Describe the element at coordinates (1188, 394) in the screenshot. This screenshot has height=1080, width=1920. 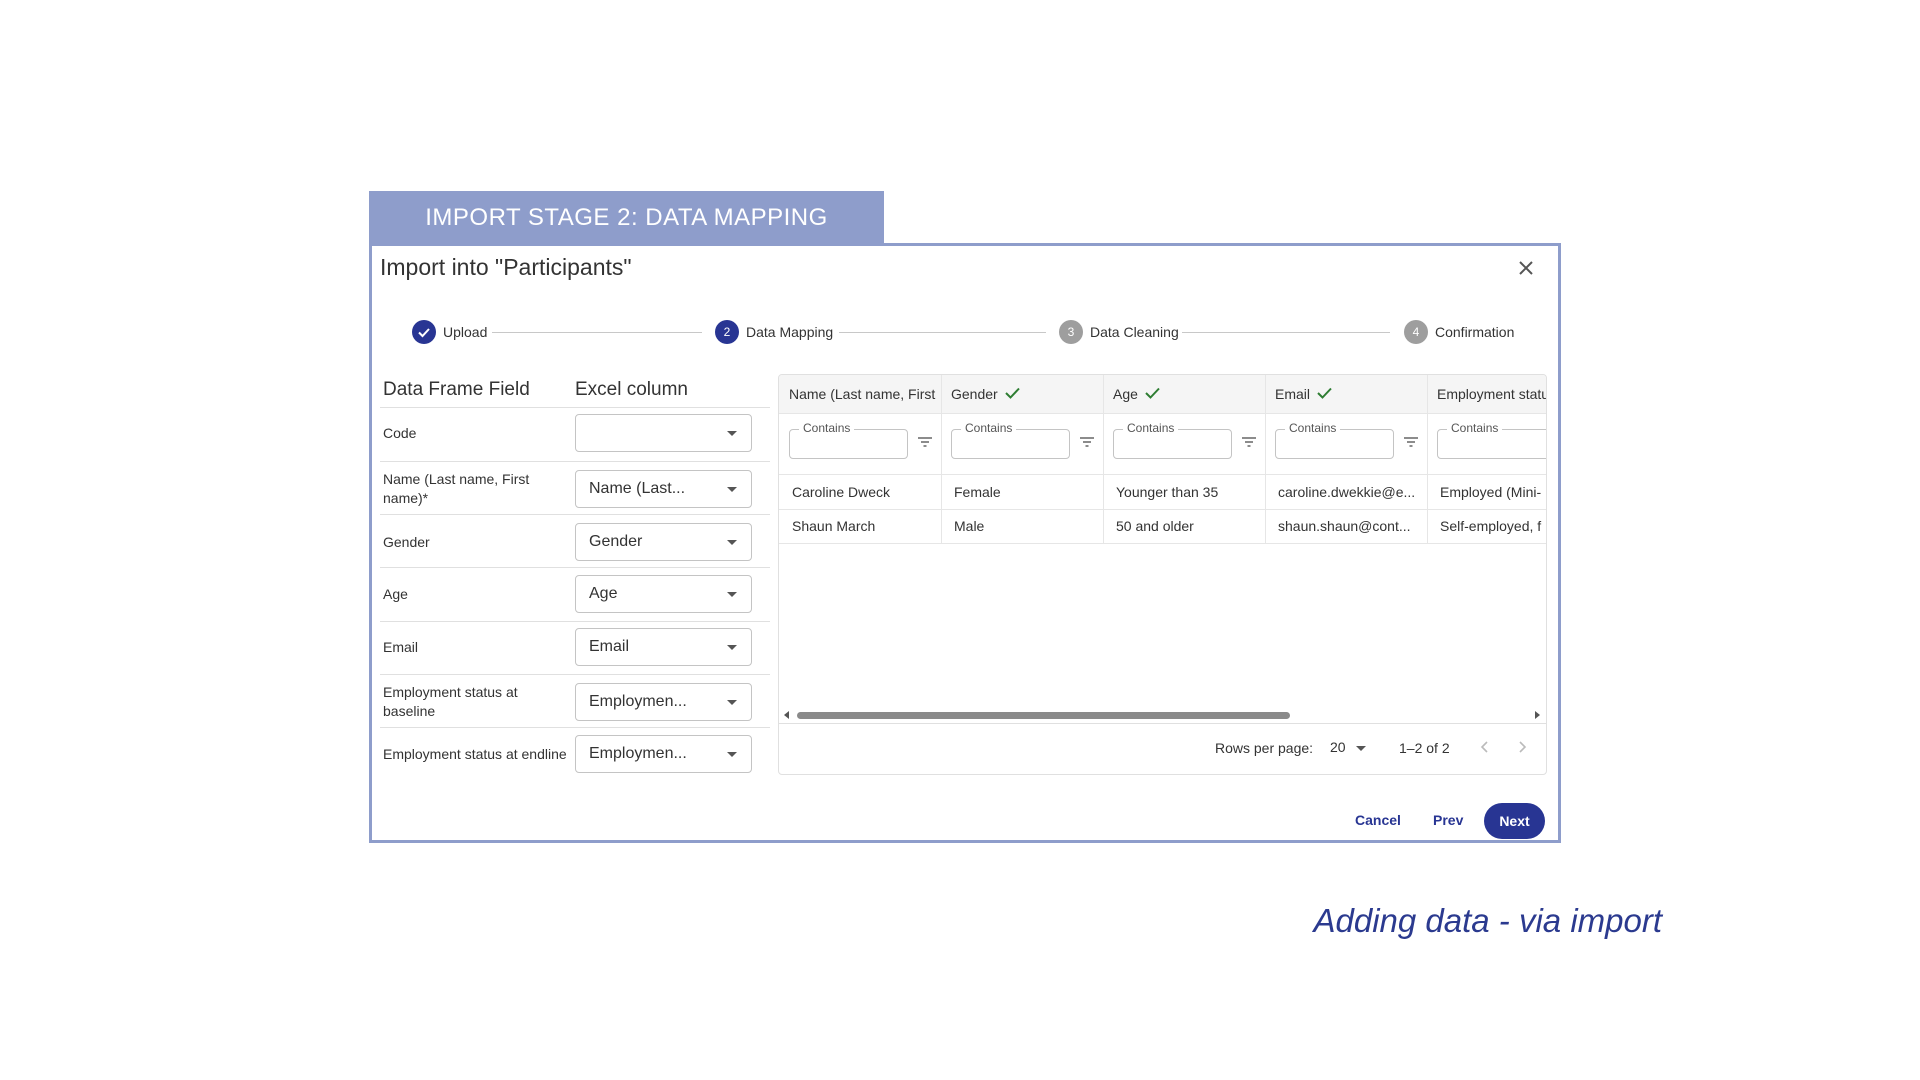
I see `column-header: Age` at that location.